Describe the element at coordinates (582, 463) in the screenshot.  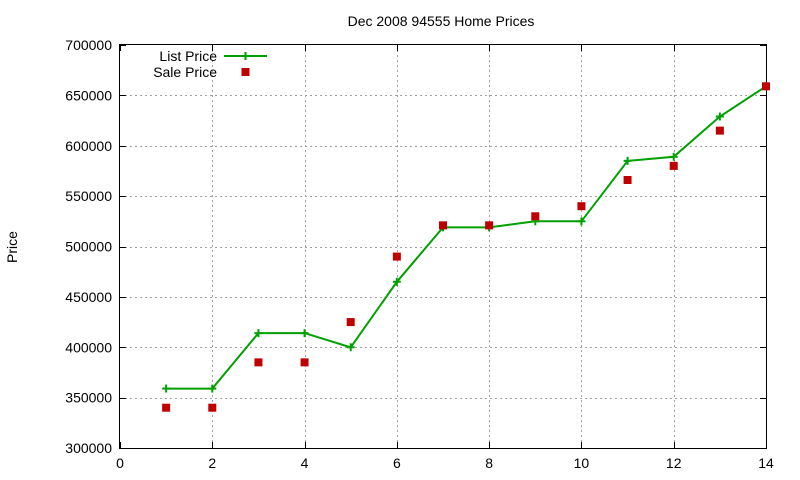
I see `x-tick-label: 10` at that location.